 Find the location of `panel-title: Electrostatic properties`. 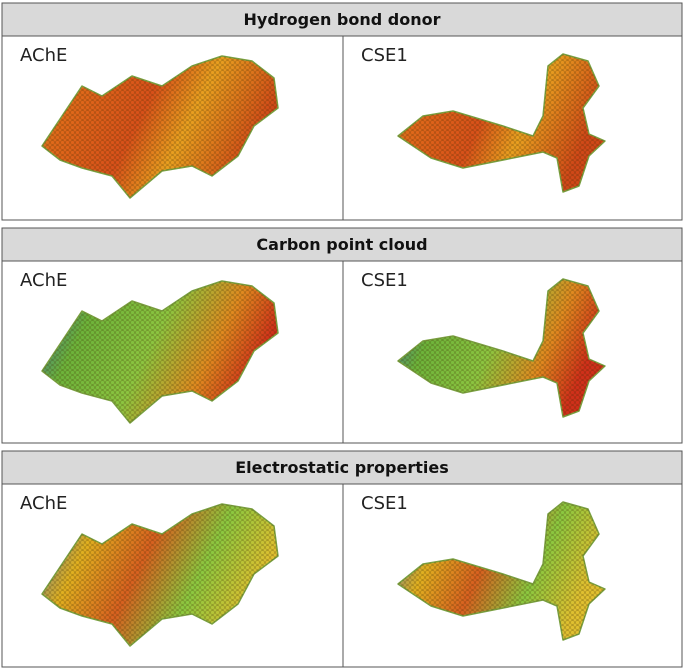

panel-title: Electrostatic properties is located at coordinates (341, 467).